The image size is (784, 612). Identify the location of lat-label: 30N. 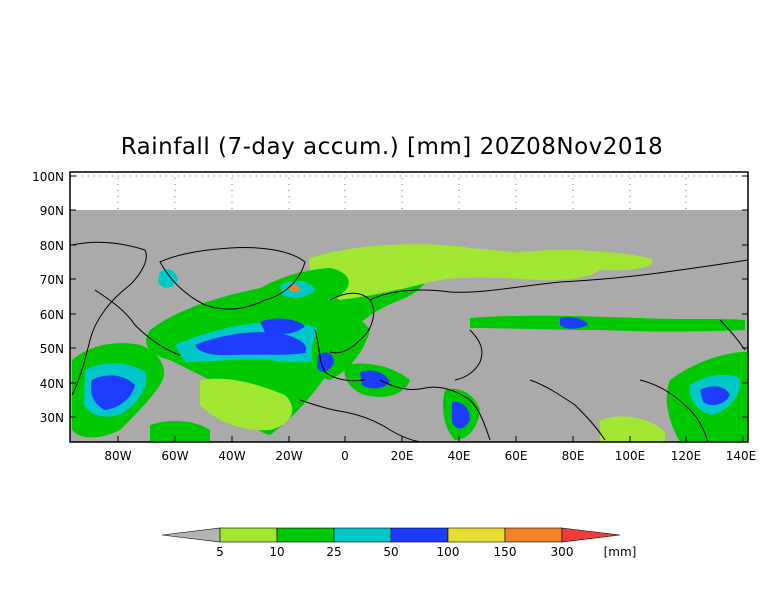
(52, 418).